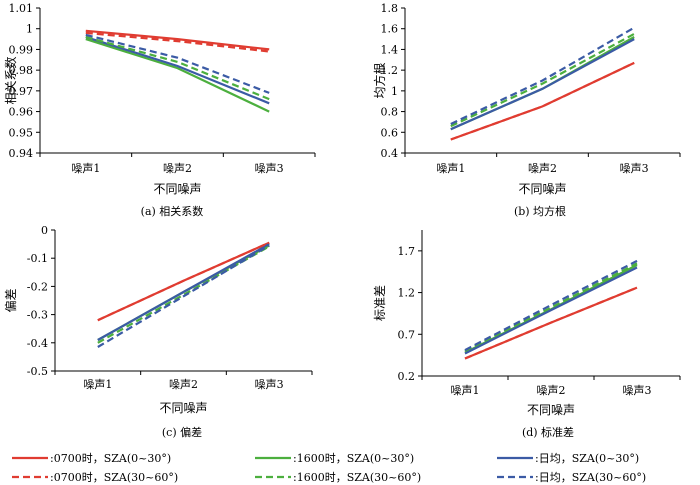 This screenshot has height=485, width=700. Describe the element at coordinates (590, 477) in the screenshot. I see `legend-label: :日均，SZA(30~60°)` at that location.